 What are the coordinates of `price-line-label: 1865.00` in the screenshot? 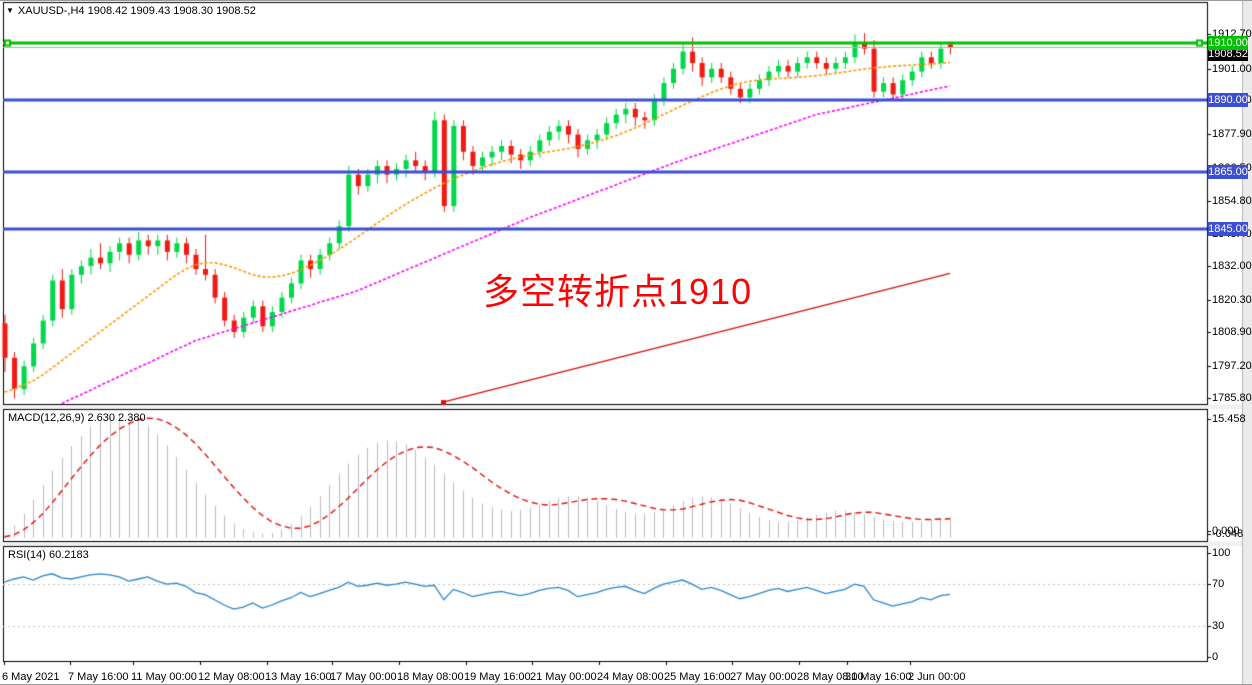 It's located at (1228, 172).